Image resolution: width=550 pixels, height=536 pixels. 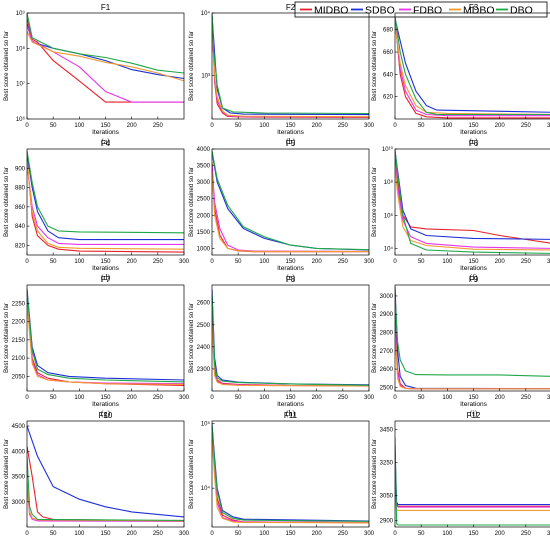 I want to click on legend-item-fdbo: FDBO, so click(x=420, y=11).